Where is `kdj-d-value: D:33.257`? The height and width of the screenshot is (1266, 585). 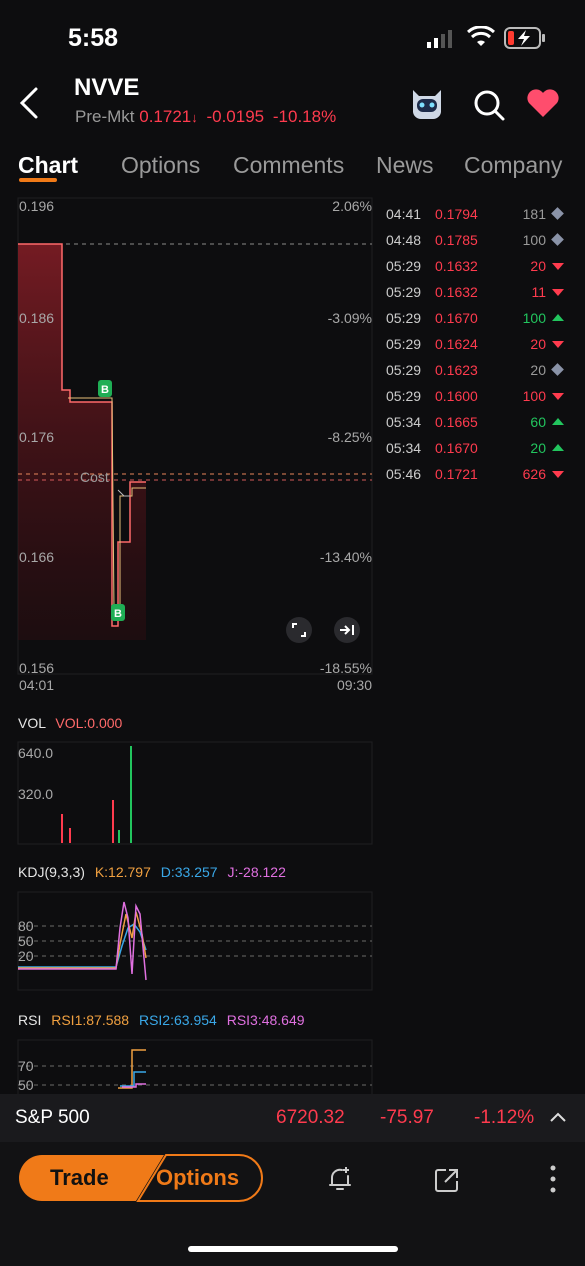 kdj-d-value: D:33.257 is located at coordinates (189, 872).